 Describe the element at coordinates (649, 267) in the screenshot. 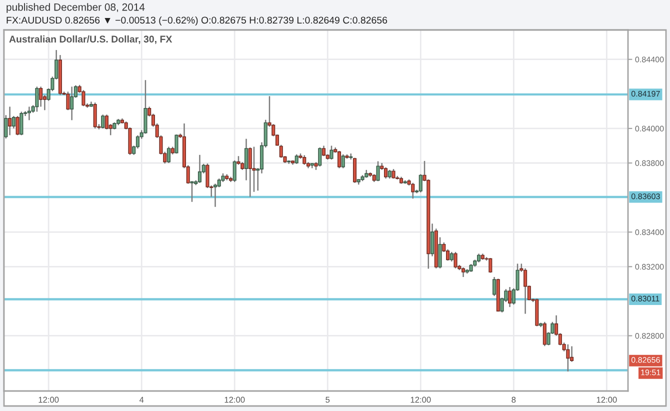

I see `y-tick-label: 0.83200` at that location.